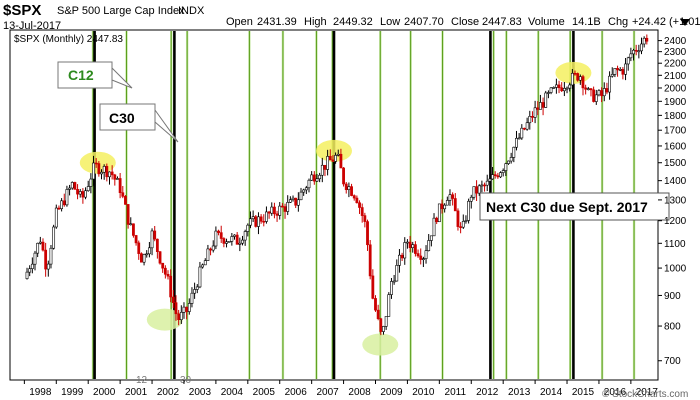 The width and height of the screenshot is (700, 400). I want to click on y-tick-label: 2300, so click(675, 52).